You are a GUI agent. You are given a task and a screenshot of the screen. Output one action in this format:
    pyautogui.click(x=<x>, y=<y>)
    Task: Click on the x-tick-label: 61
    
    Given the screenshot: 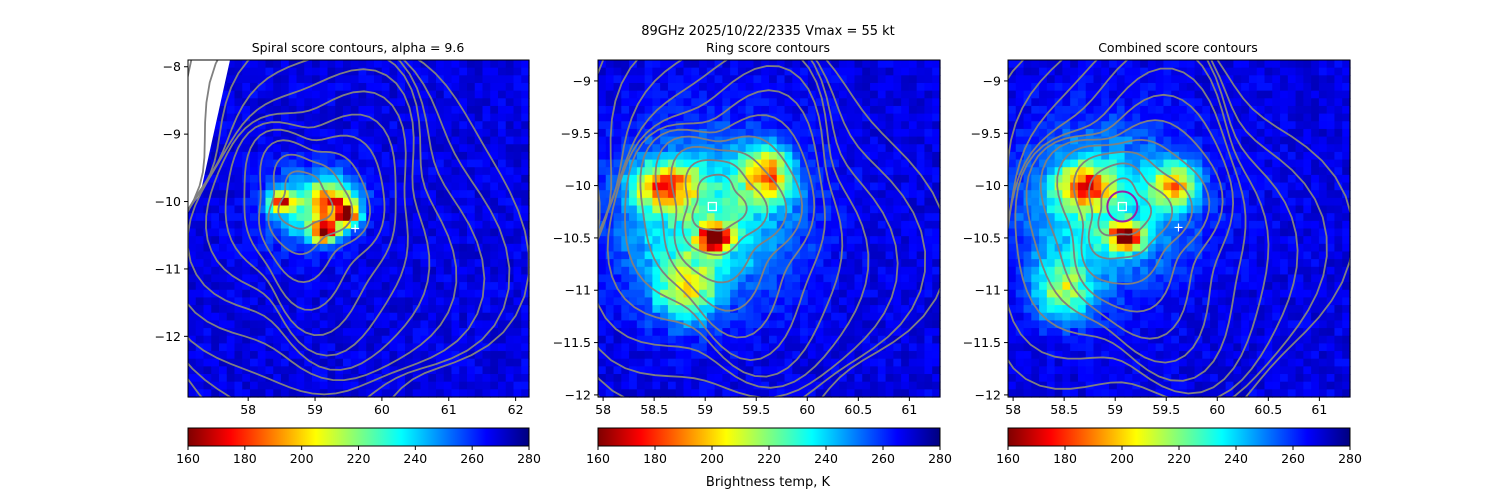 What is the action you would take?
    pyautogui.click(x=909, y=409)
    